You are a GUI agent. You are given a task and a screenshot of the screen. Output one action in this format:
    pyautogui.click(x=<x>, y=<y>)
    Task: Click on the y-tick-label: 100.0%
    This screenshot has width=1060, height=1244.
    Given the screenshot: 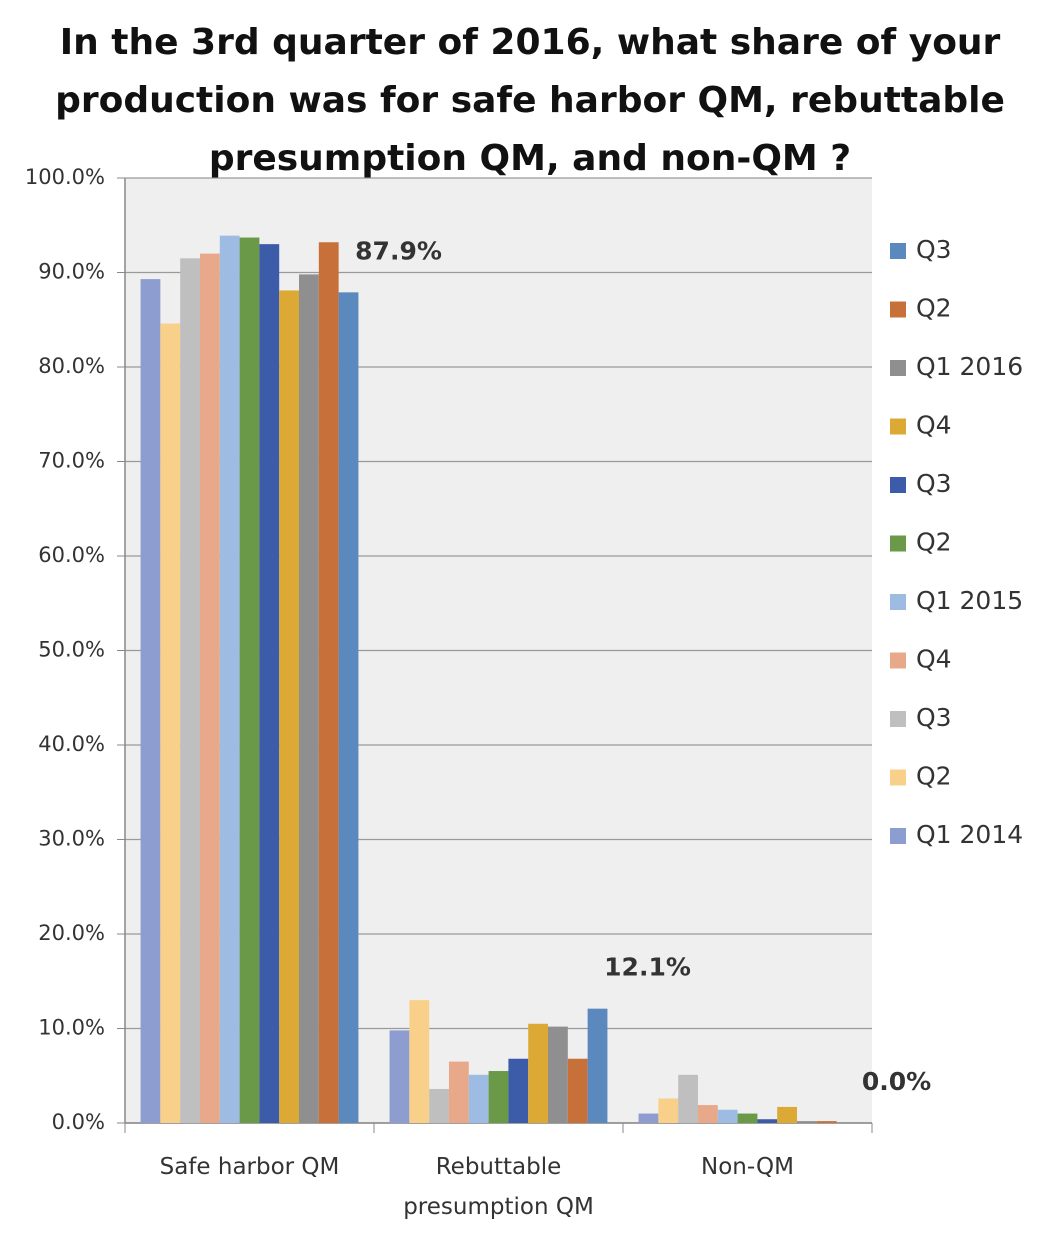 What is the action you would take?
    pyautogui.click(x=65, y=177)
    